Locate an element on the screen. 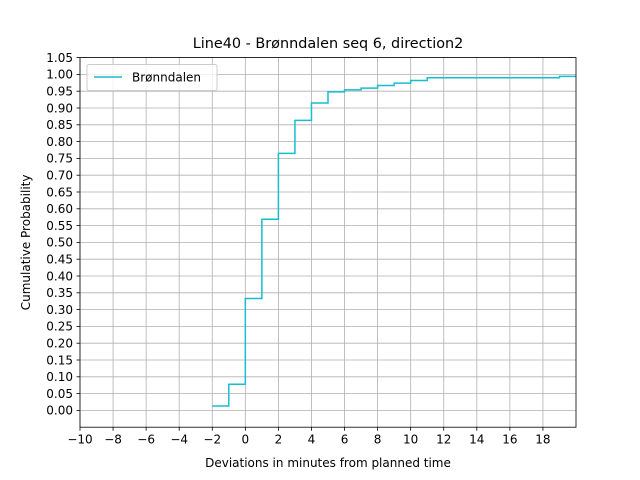  x-tick-label: −8 is located at coordinates (113, 440).